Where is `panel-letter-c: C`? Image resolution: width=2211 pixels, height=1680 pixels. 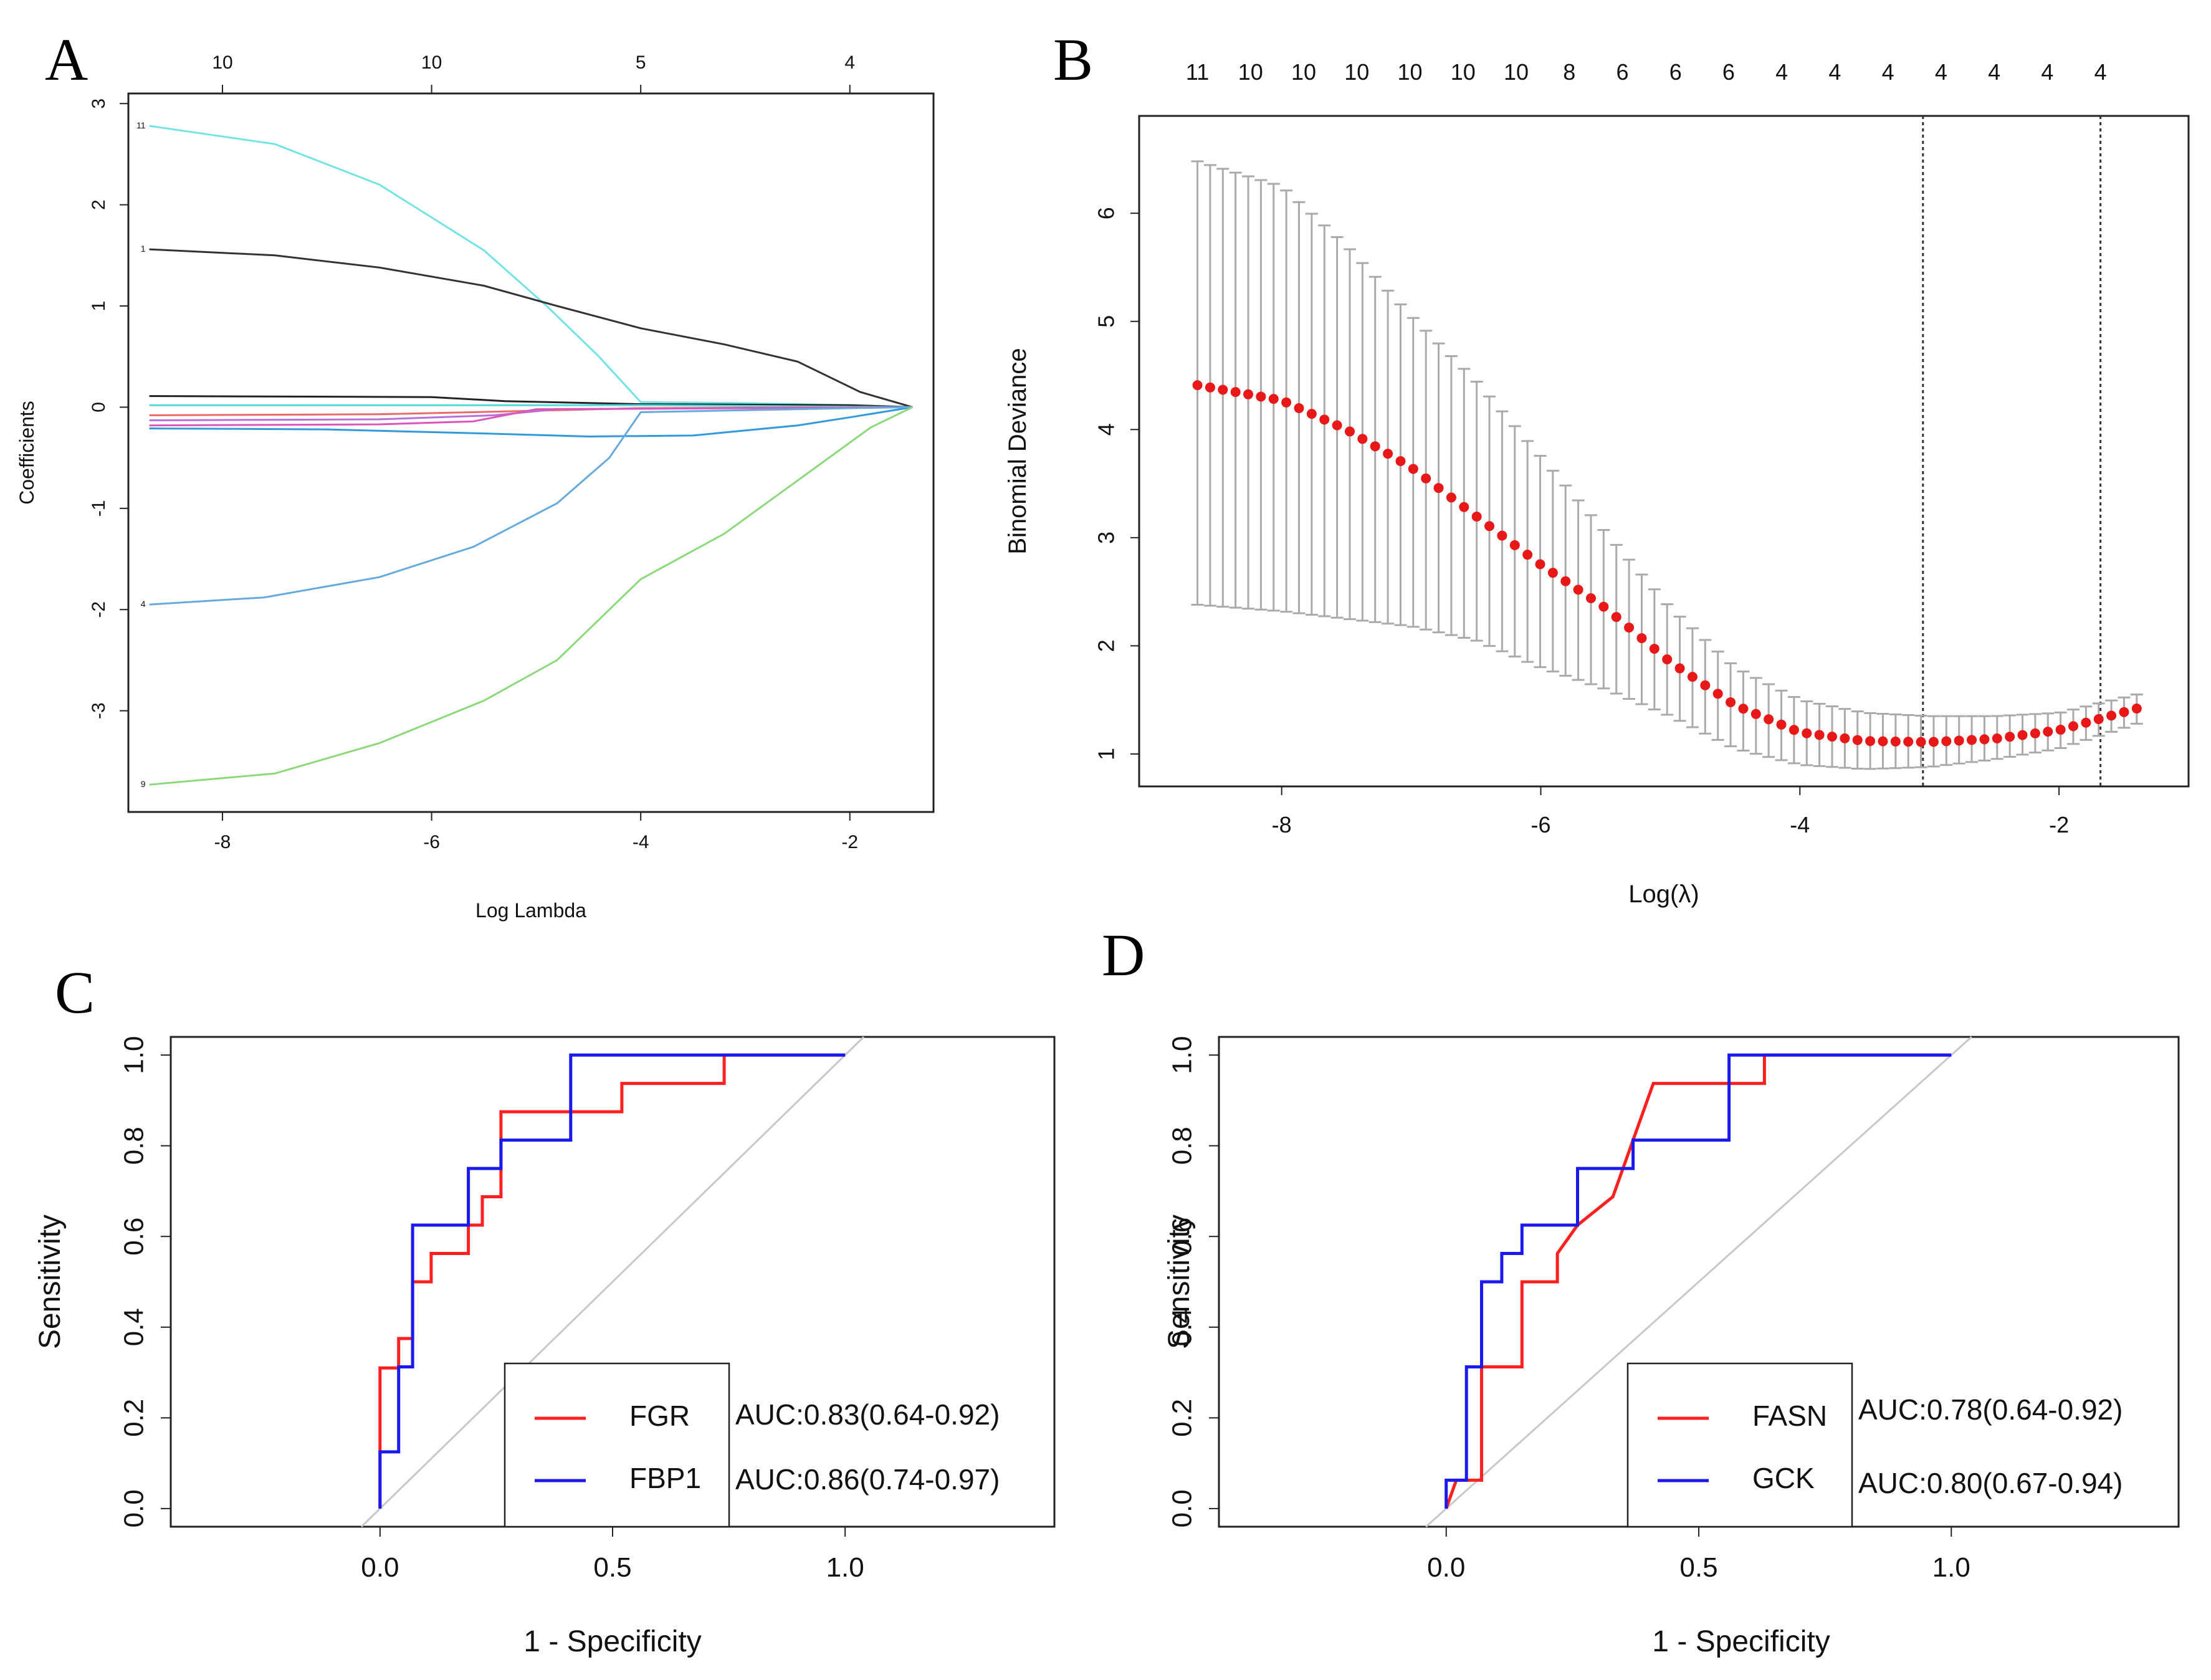 panel-letter-c: C is located at coordinates (75, 992).